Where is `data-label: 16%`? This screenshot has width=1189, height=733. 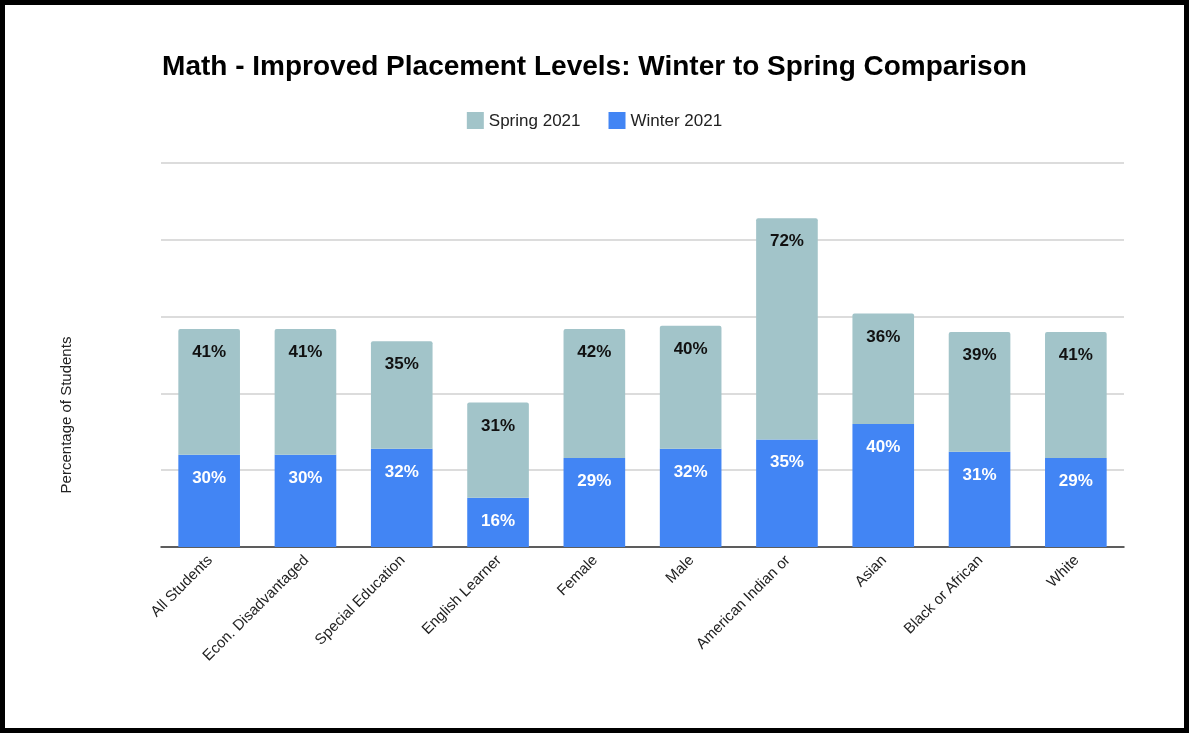
data-label: 16% is located at coordinates (498, 520).